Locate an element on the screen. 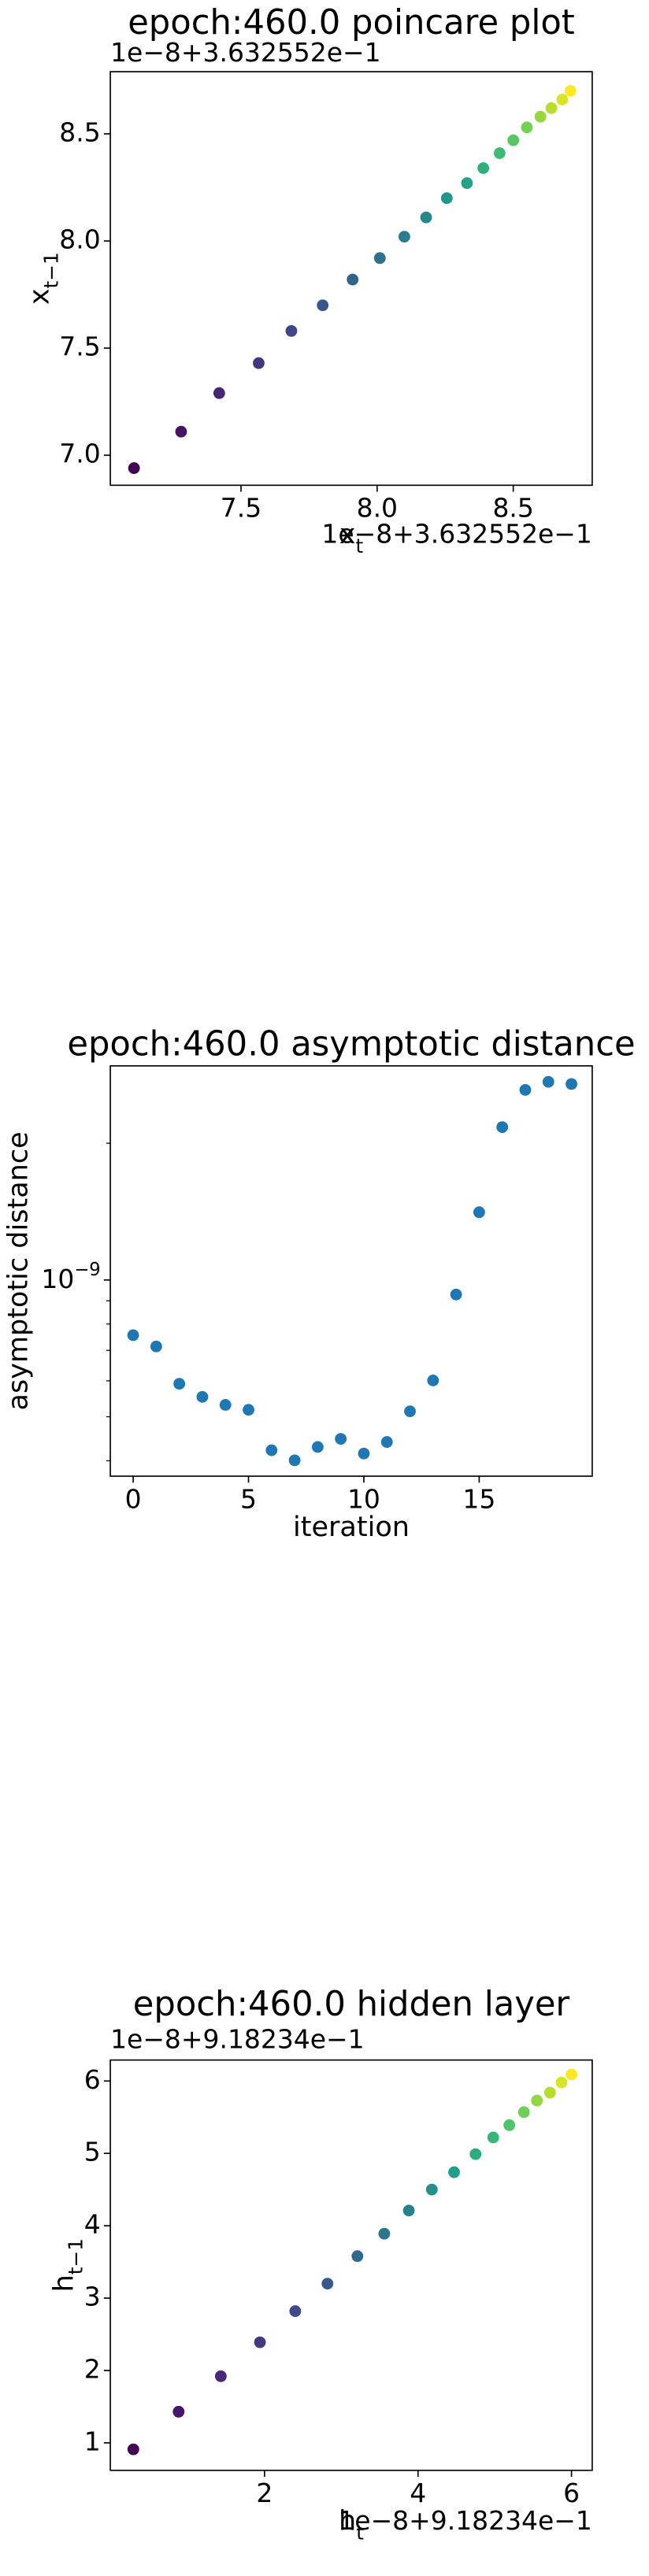 This screenshot has height=2576, width=649. x-axis-label: xt is located at coordinates (351, 537).